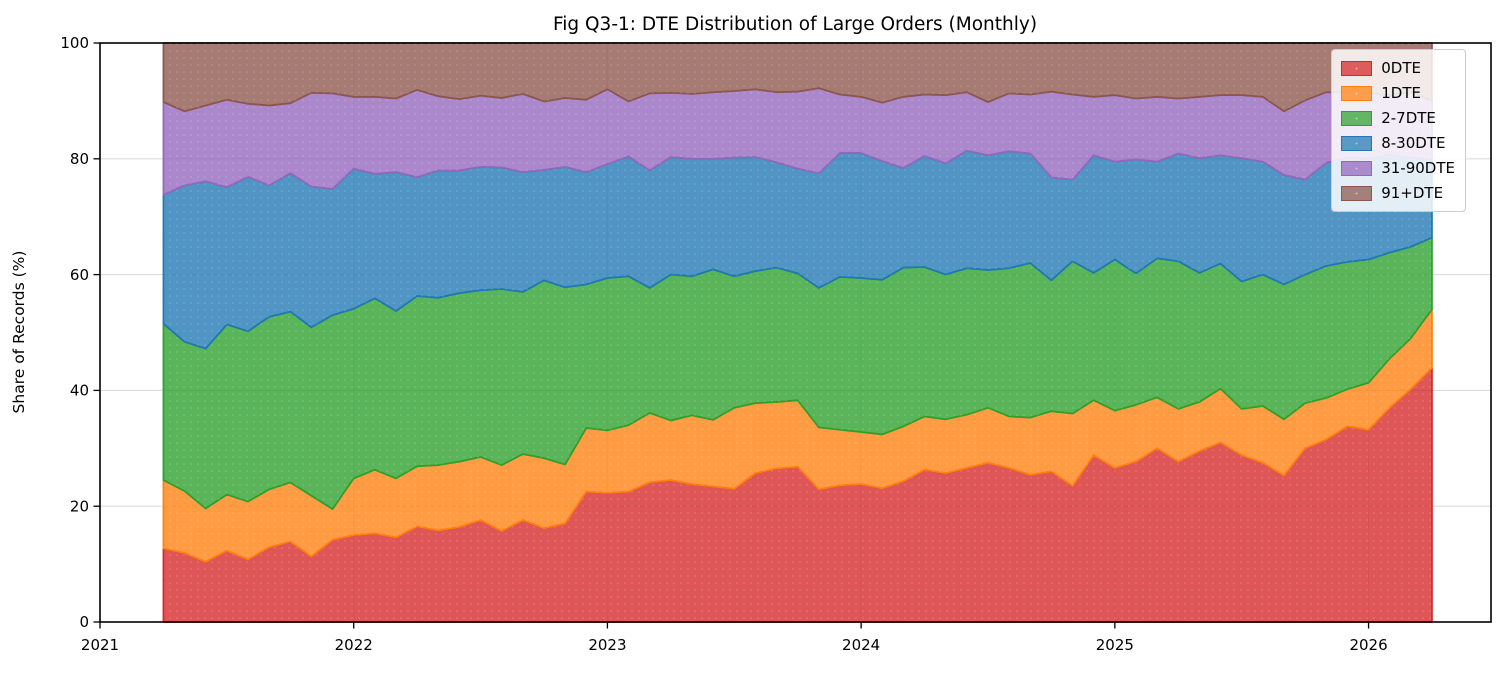  Describe the element at coordinates (84, 622) in the screenshot. I see `y-tick-label: 0` at that location.